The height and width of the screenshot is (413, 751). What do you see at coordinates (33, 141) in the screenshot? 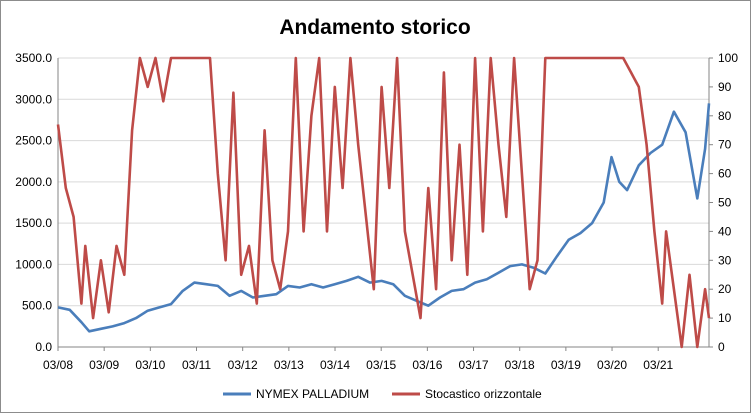
I see `y-left-tick-label: 2500.0` at bounding box center [33, 141].